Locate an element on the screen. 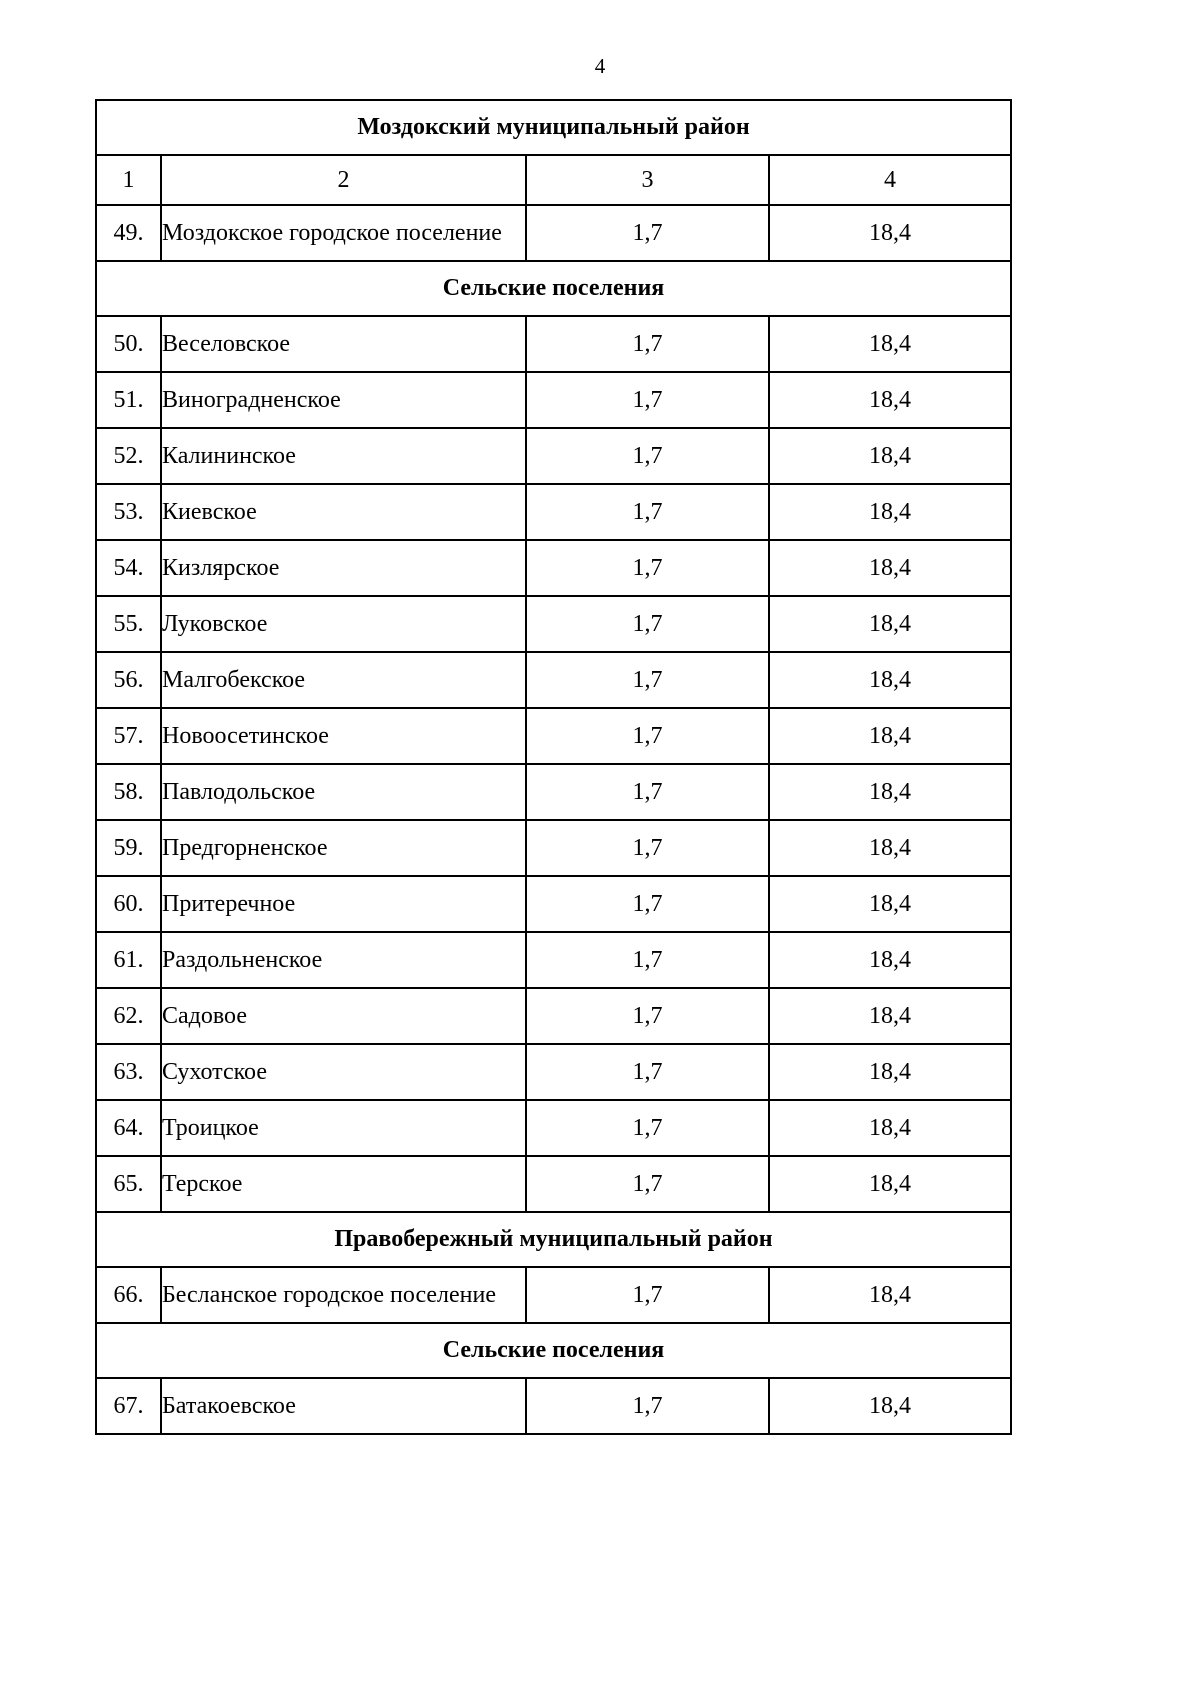  row-number: 55. is located at coordinates (128, 624).